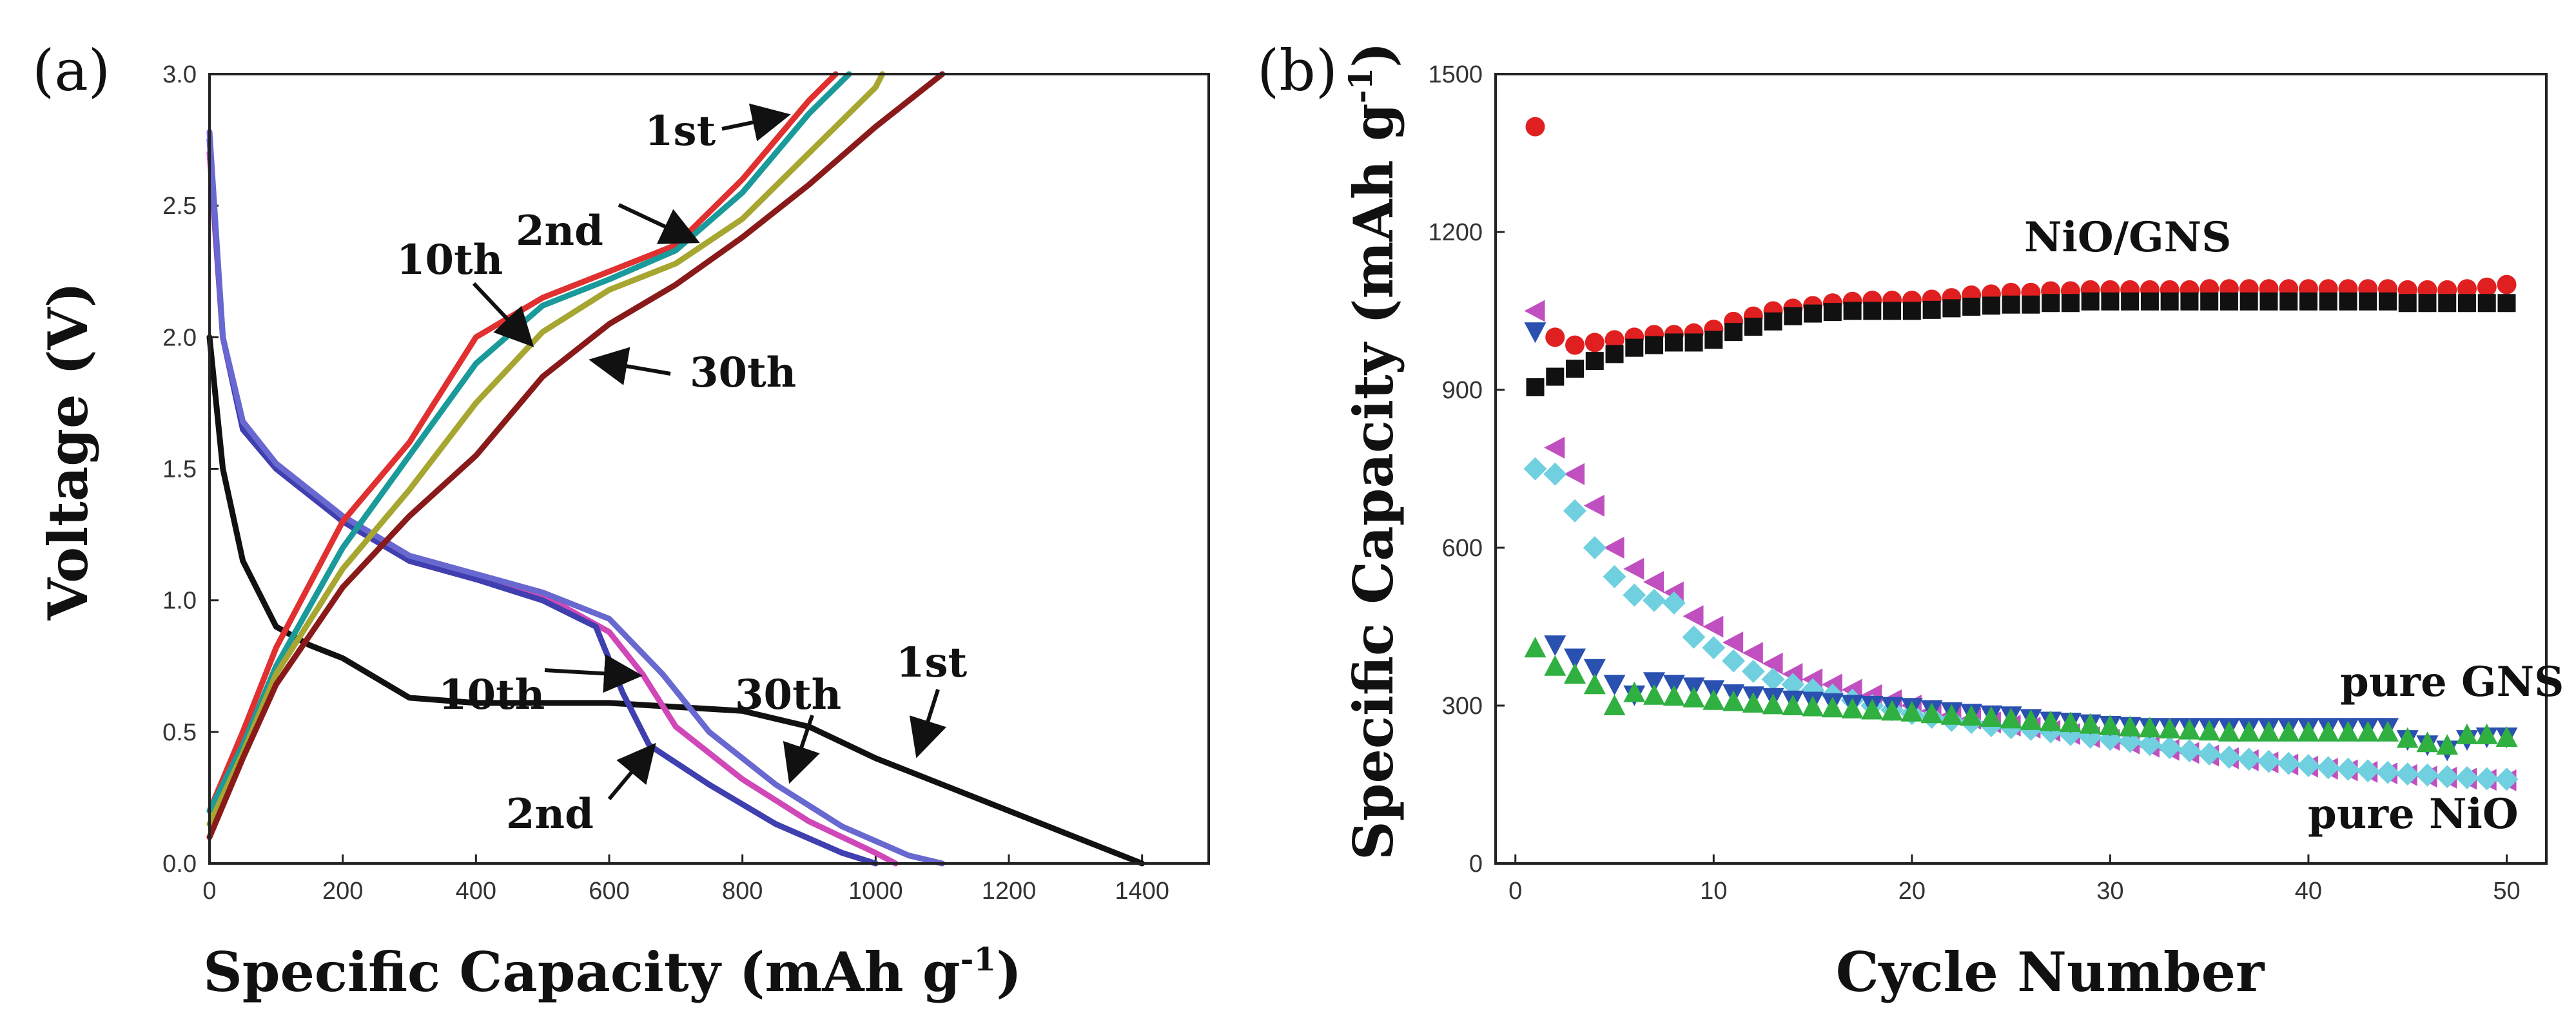 This screenshot has width=2576, height=1031. I want to click on panel-a-ytick-label: 0.0, so click(180, 864).